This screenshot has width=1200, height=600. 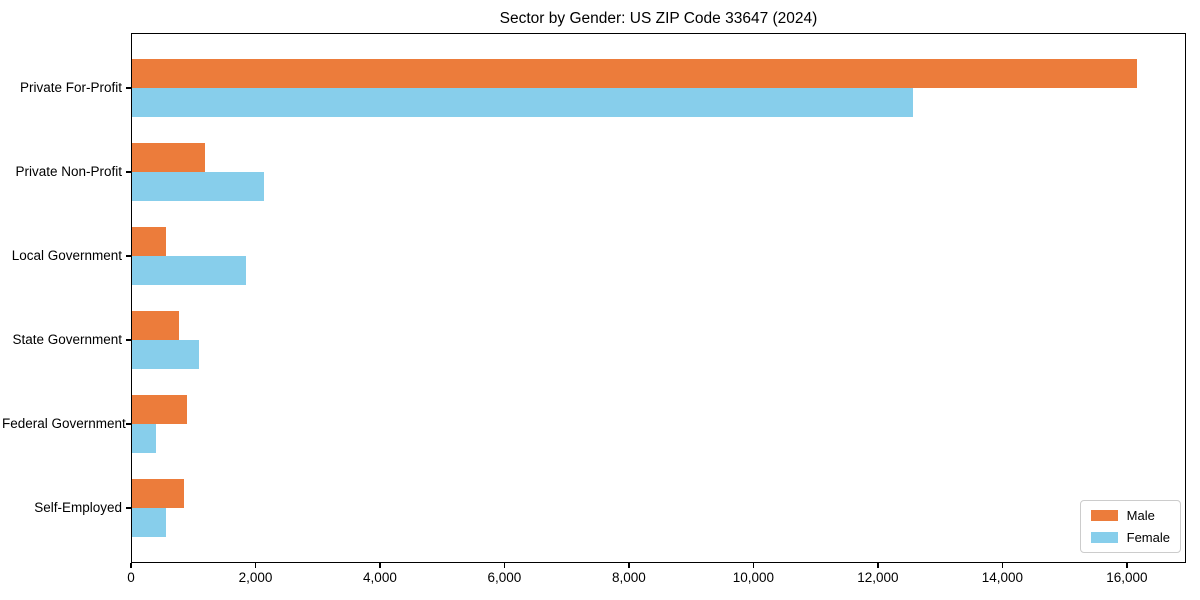 I want to click on legend-label-female: Female, so click(x=1148, y=537).